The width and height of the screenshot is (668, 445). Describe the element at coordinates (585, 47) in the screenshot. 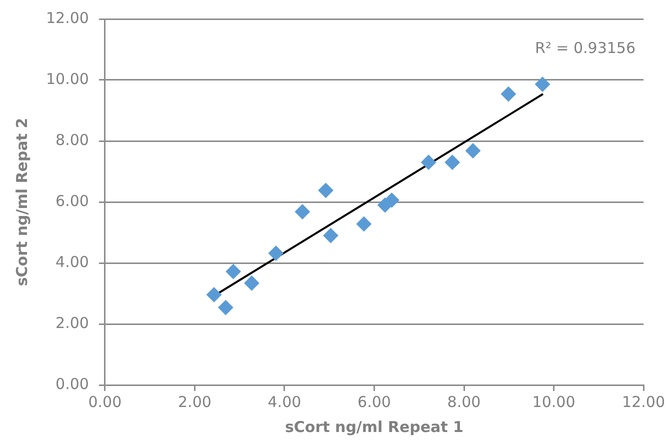

I see `annotation: R² = 0.93156` at that location.